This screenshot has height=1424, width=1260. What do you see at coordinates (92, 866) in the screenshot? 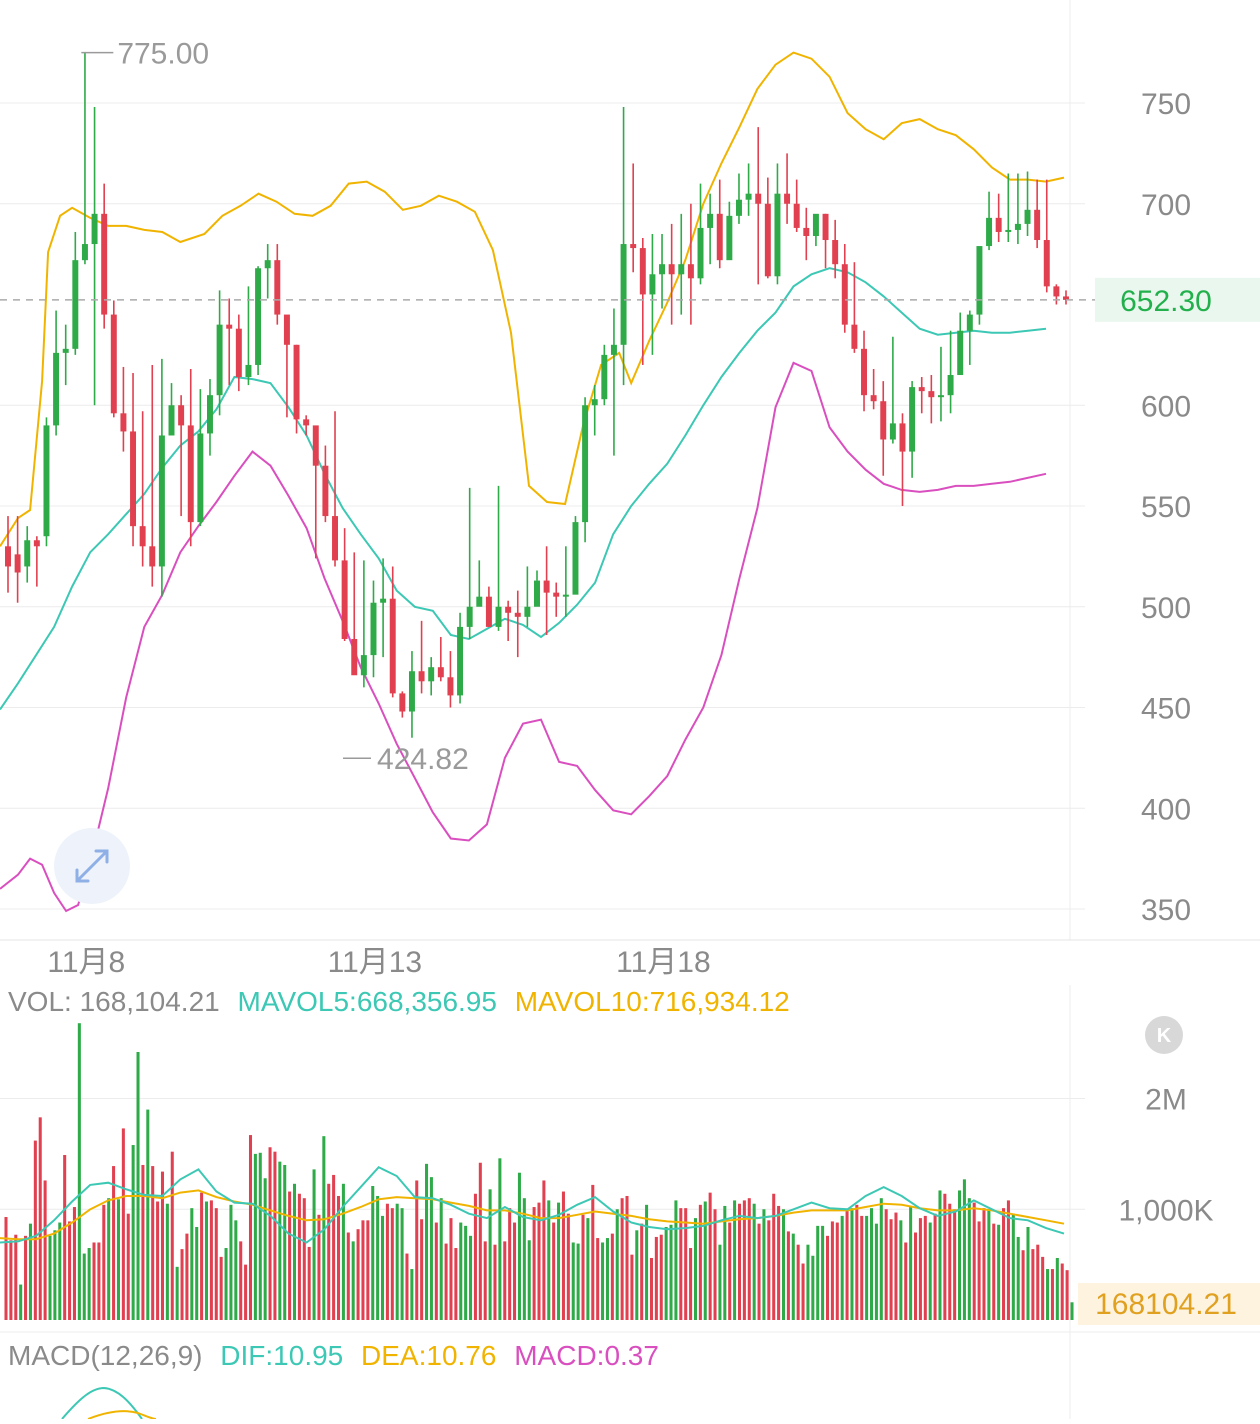
I see `expand-arrows-icon` at bounding box center [92, 866].